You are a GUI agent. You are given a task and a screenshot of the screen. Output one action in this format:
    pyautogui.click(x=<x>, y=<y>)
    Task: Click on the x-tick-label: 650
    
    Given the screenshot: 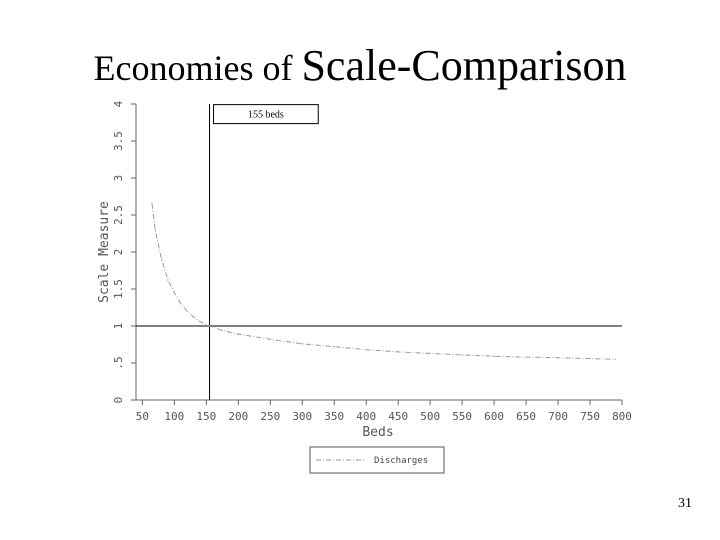 What is the action you would take?
    pyautogui.click(x=526, y=416)
    